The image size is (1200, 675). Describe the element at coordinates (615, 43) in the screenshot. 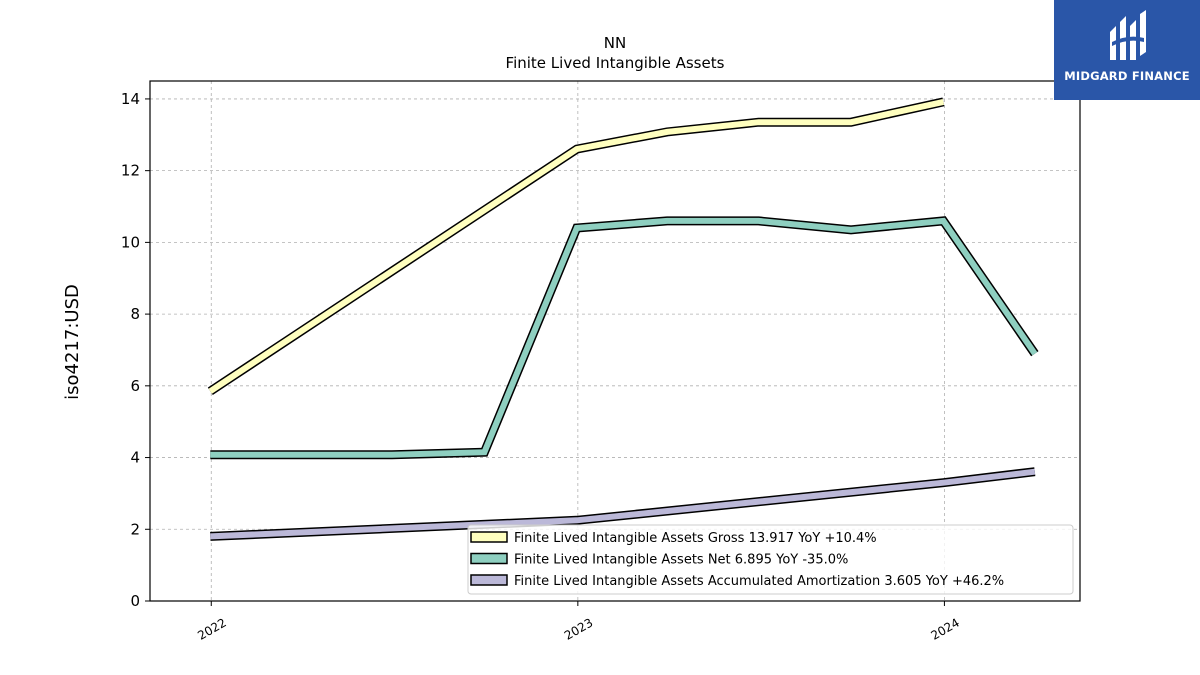

I see `chart-title: NN` at that location.